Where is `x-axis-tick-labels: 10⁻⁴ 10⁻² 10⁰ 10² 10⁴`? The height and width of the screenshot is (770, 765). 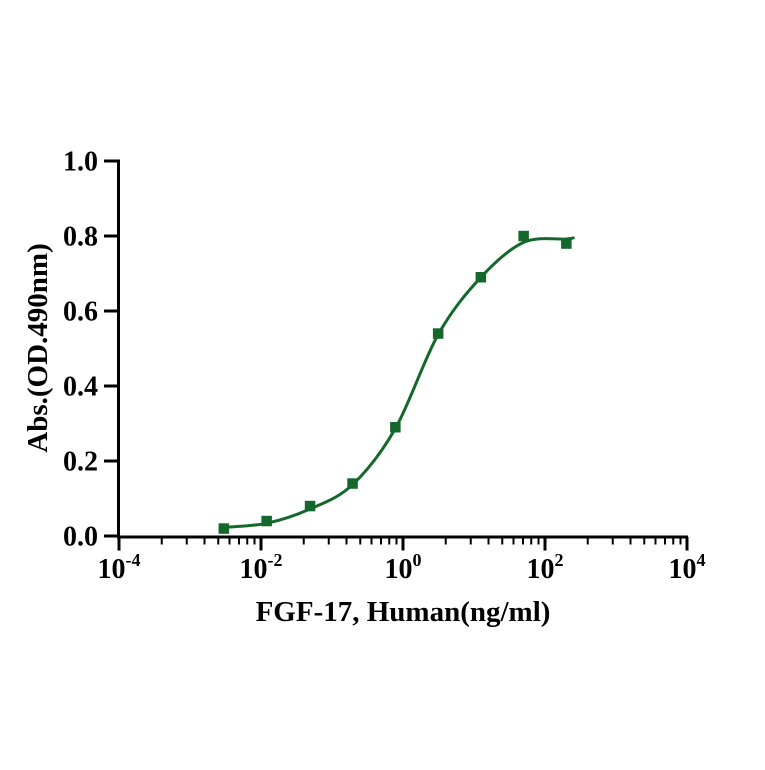 x-axis-tick-labels: 10⁻⁴ 10⁻² 10⁰ 10² 10⁴ is located at coordinates (402, 567).